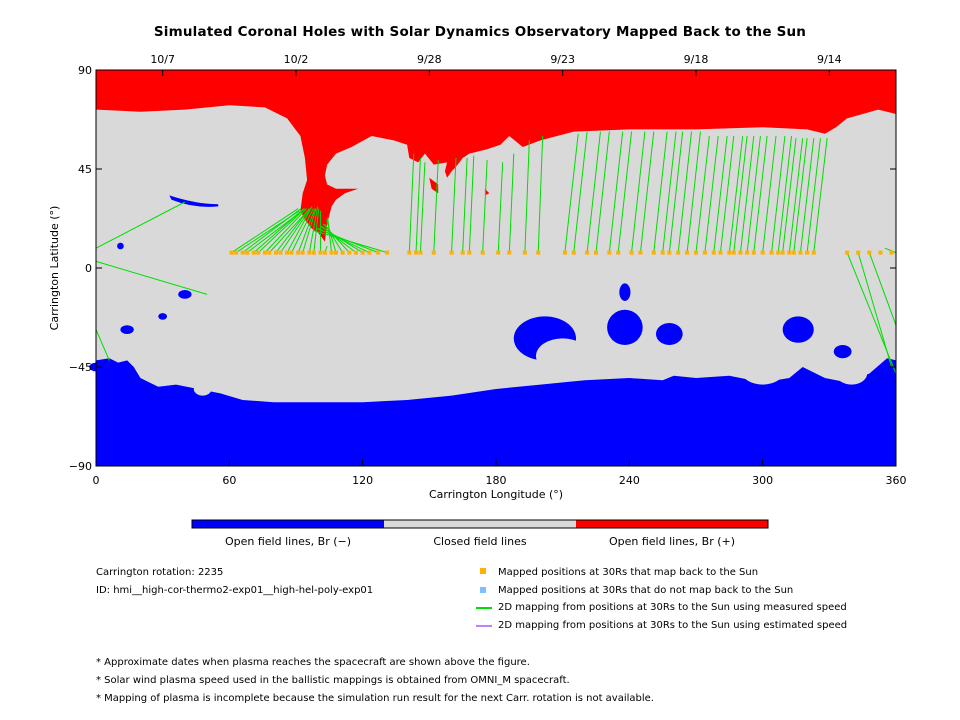 Image resolution: width=960 pixels, height=720 pixels. Describe the element at coordinates (483, 571) in the screenshot. I see `legend-mapped-swatch` at that location.